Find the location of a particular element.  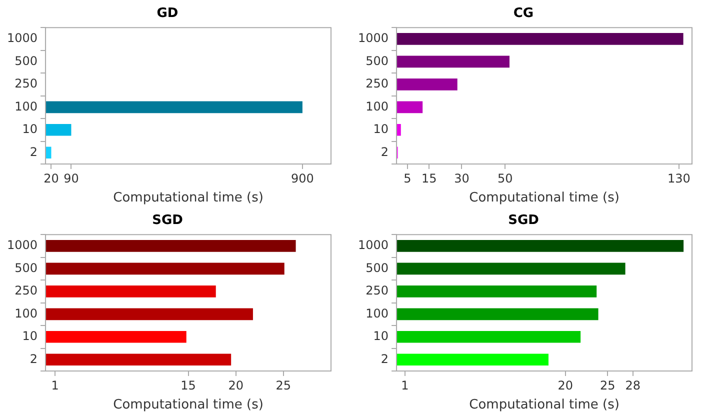

chart-title: GD is located at coordinates (167, 14).